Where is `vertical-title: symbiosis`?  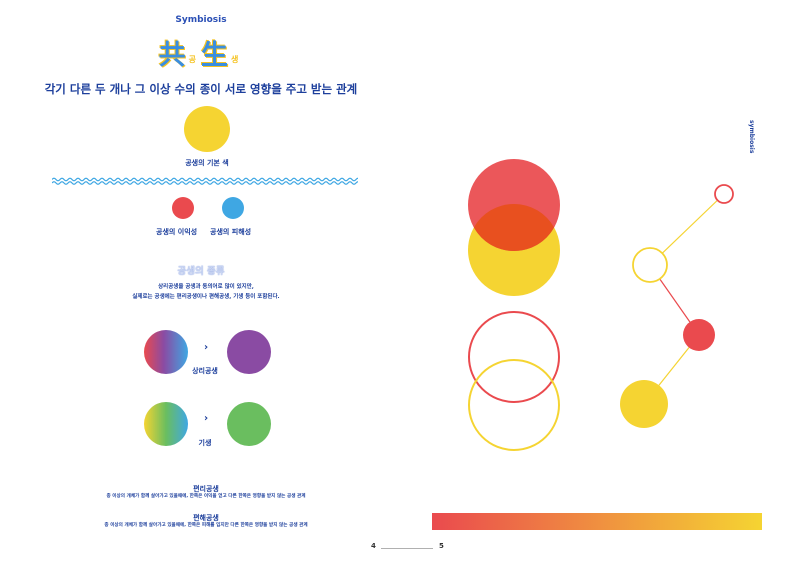 vertical-title: symbiosis is located at coordinates (751, 137).